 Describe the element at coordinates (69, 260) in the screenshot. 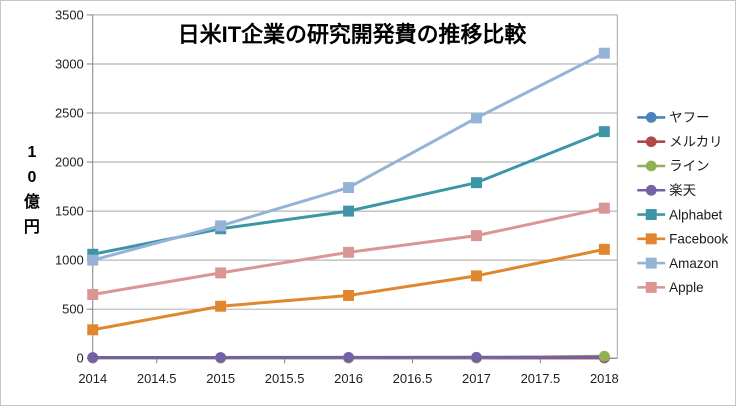

I see `y-tick-label: 1000` at that location.